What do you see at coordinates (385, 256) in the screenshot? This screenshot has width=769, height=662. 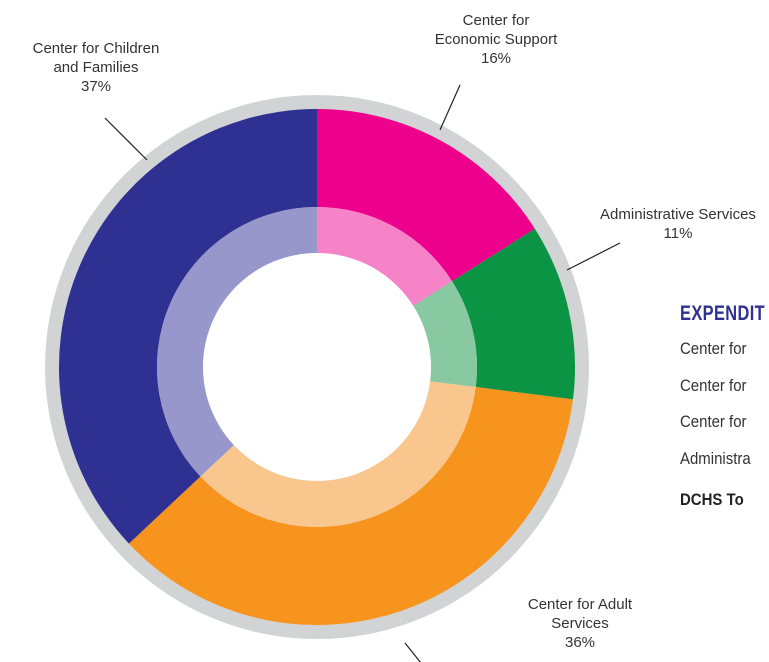 I see `slice-inner-center-for-economic-support` at bounding box center [385, 256].